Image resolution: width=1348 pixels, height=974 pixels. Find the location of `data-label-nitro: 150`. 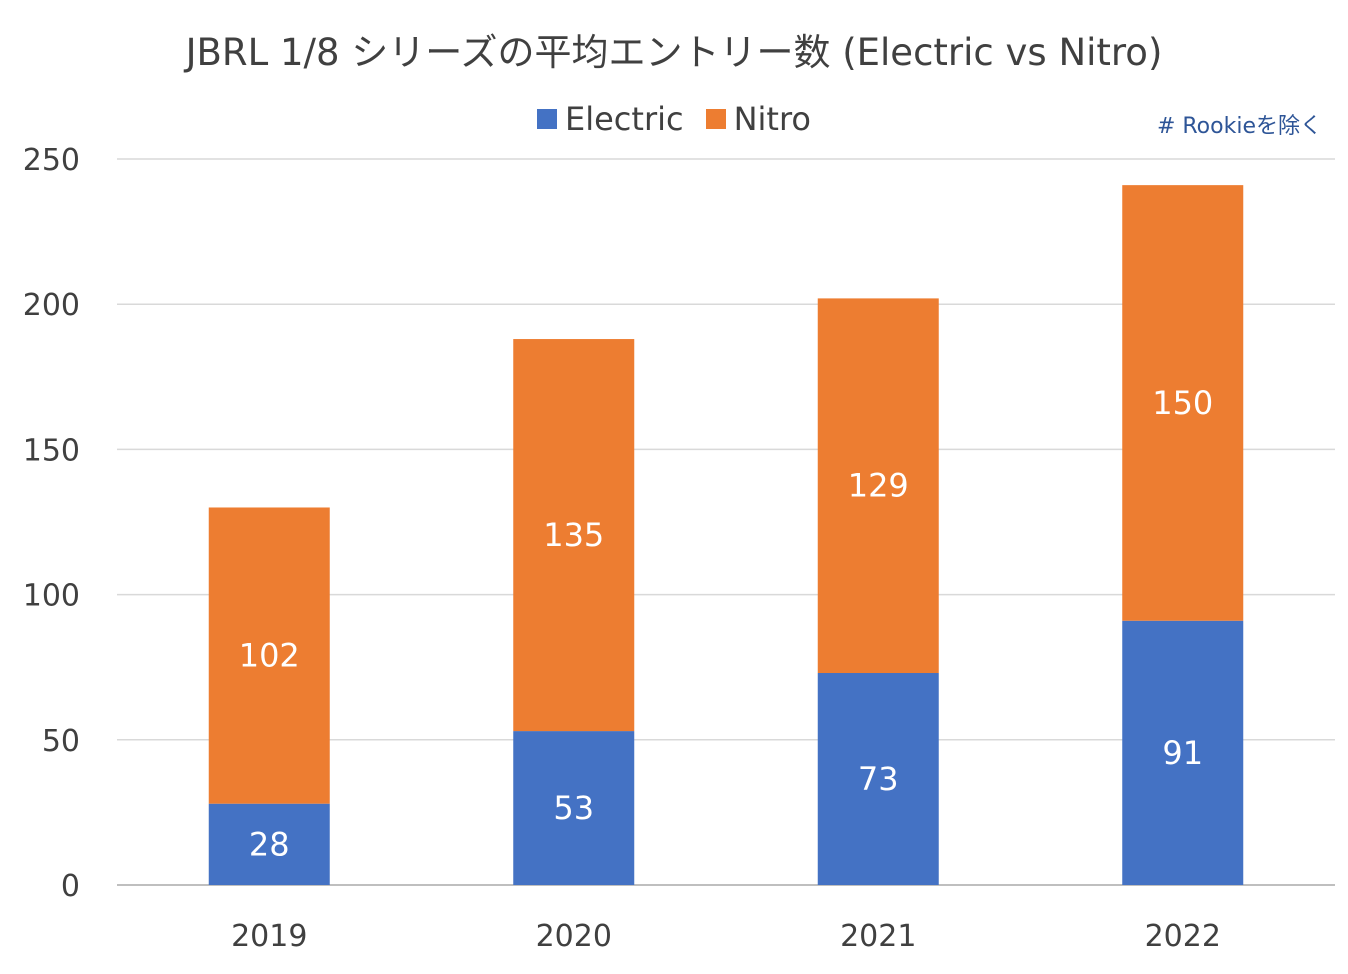

data-label-nitro: 150 is located at coordinates (1182, 403).